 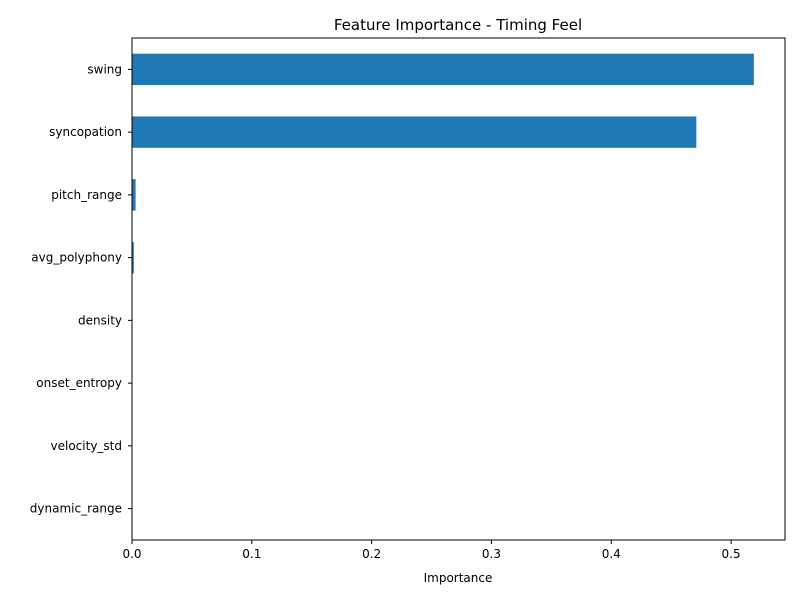 I want to click on y-tick-label: pitch_range, so click(x=86, y=195).